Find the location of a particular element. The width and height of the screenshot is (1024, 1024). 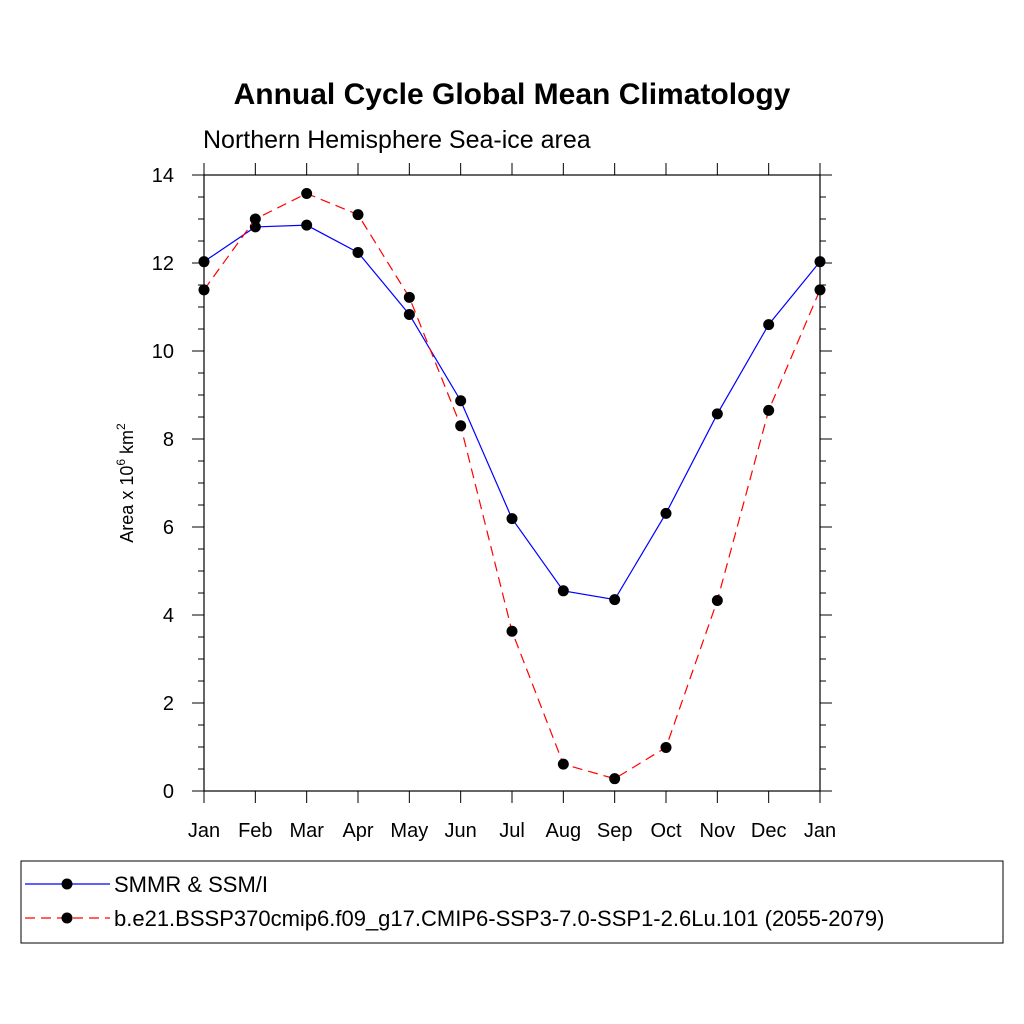

legend-entry-1: SMMR & SSM/I is located at coordinates (146, 884).